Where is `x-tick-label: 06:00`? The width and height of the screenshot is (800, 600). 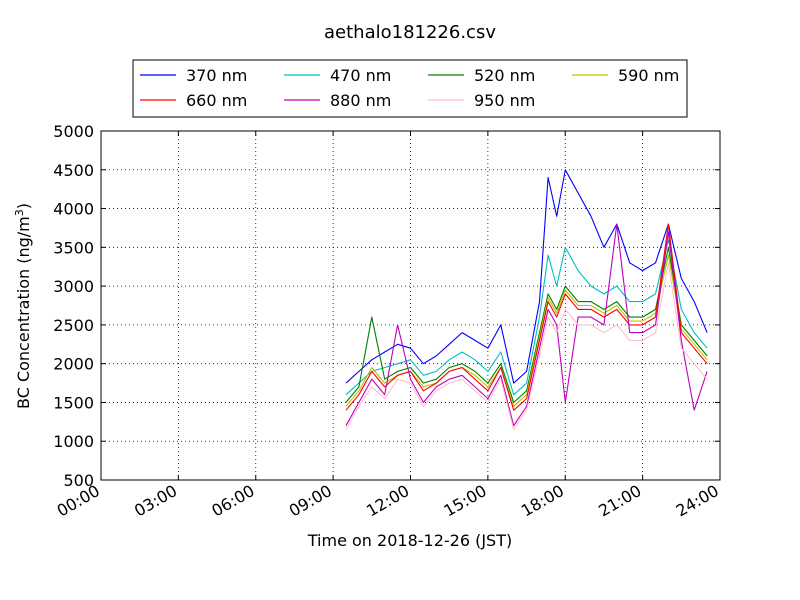
x-tick-label: 06:00 is located at coordinates (232, 501).